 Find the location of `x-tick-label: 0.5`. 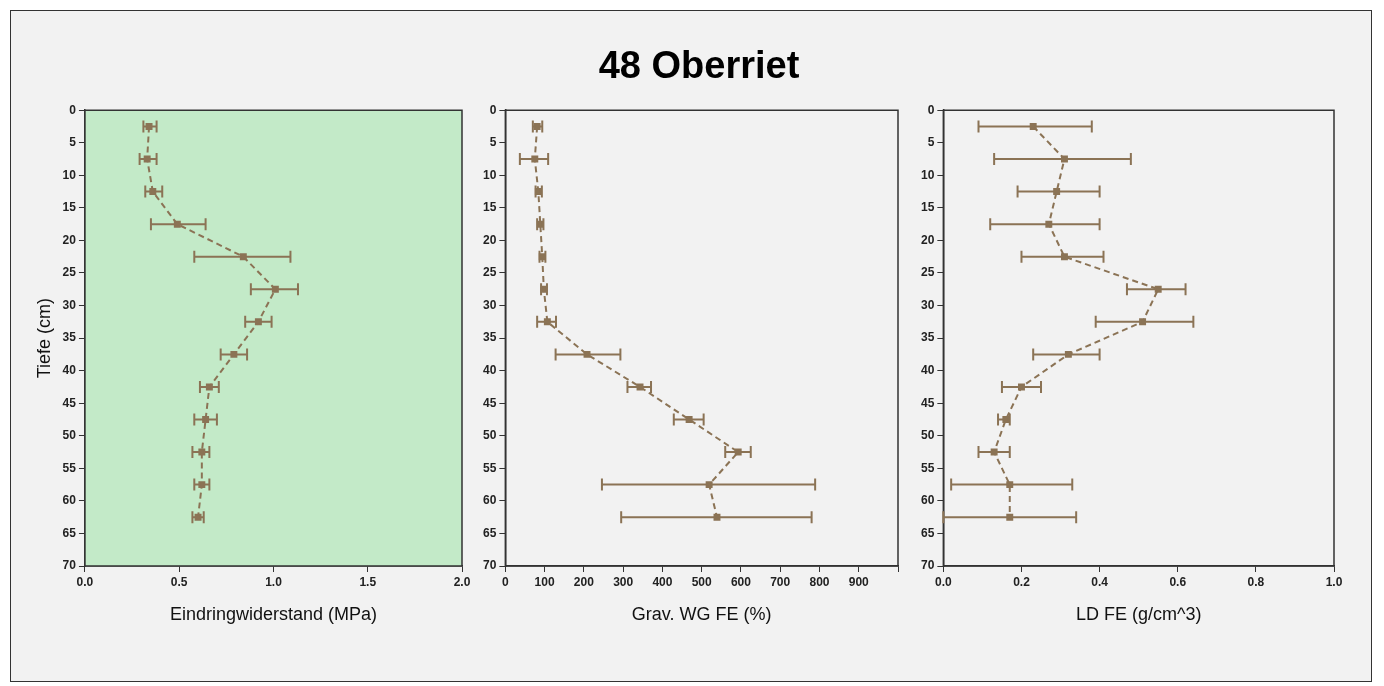

x-tick-label: 0.5 is located at coordinates (179, 581).